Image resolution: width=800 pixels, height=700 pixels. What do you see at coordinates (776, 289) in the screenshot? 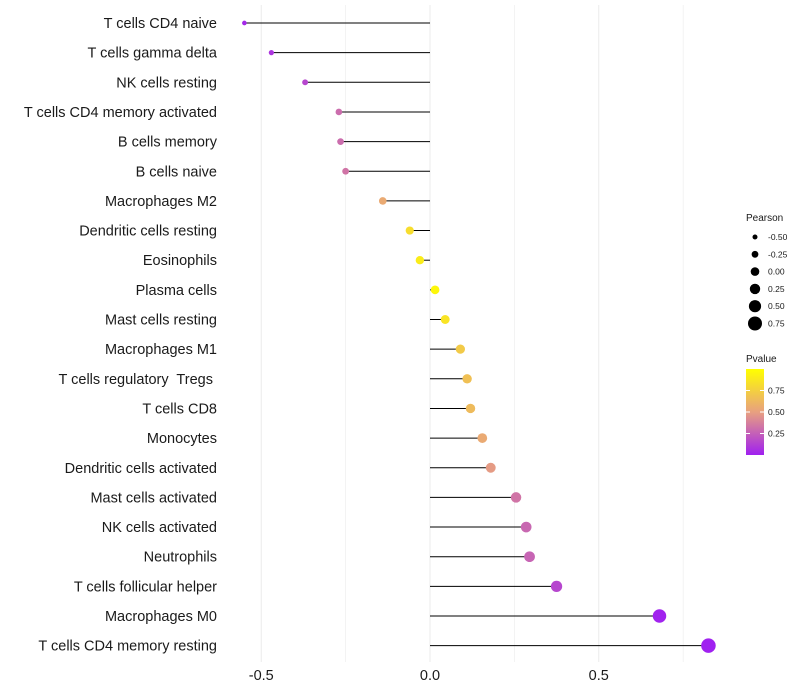
I see `size-legend-label: 0.25` at bounding box center [776, 289].